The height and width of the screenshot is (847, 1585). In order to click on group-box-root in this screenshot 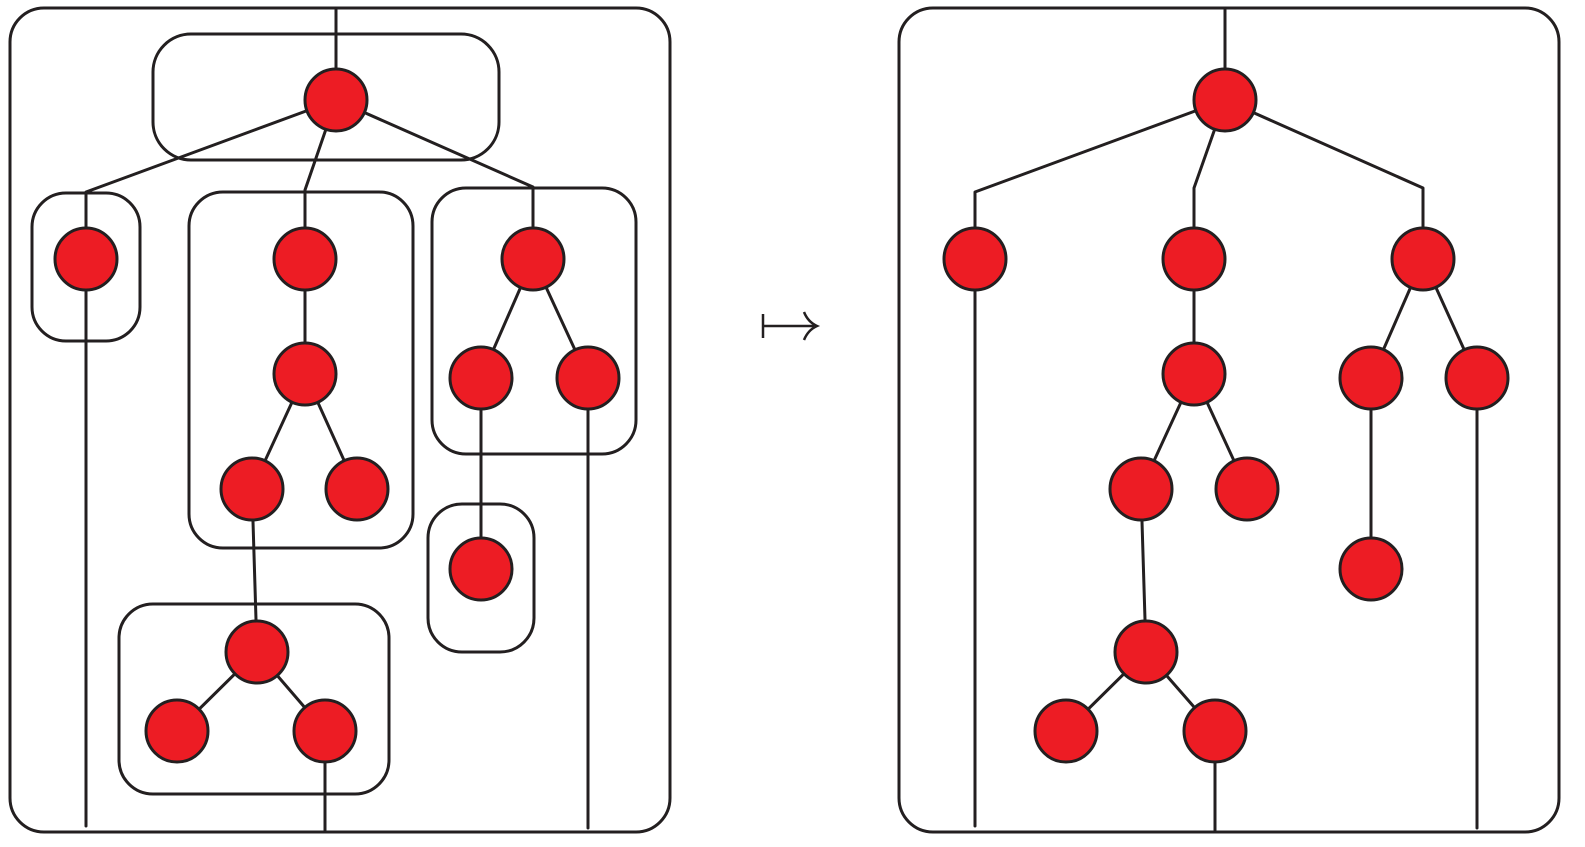, I will do `click(326, 97)`.